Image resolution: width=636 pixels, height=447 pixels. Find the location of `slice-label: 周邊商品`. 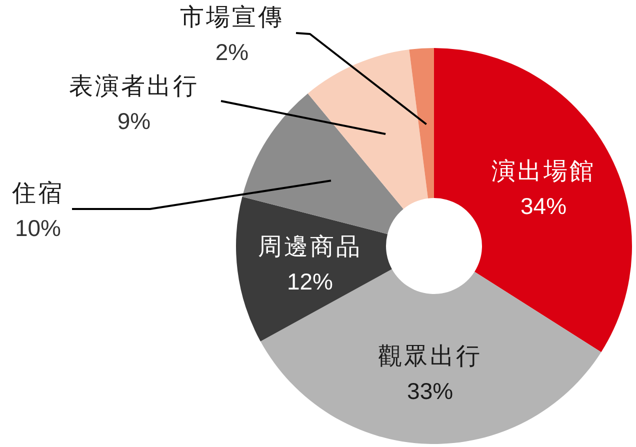

slice-label: 周邊商品 is located at coordinates (310, 246).